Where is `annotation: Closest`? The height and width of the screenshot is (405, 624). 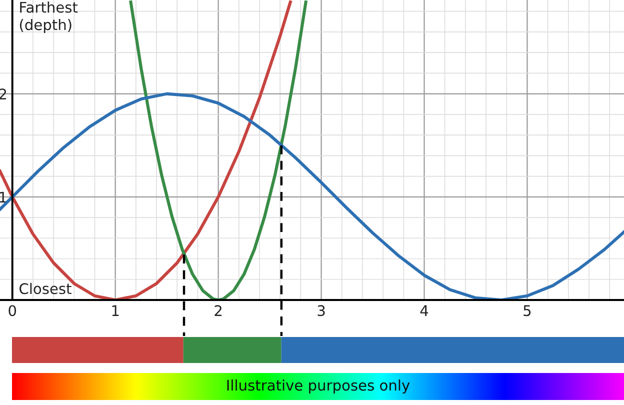
annotation: Closest is located at coordinates (46, 288).